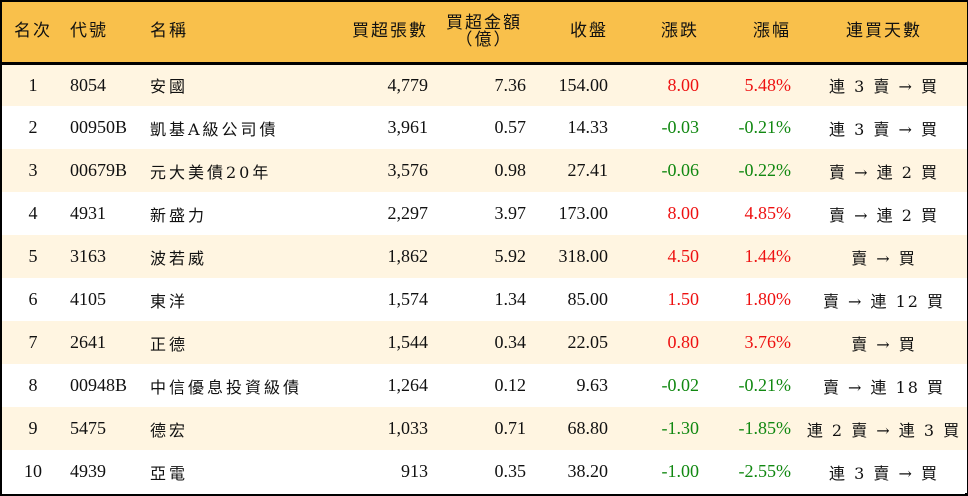 The width and height of the screenshot is (968, 496). Describe the element at coordinates (583, 256) in the screenshot. I see `cell-close: 318.00` at that location.